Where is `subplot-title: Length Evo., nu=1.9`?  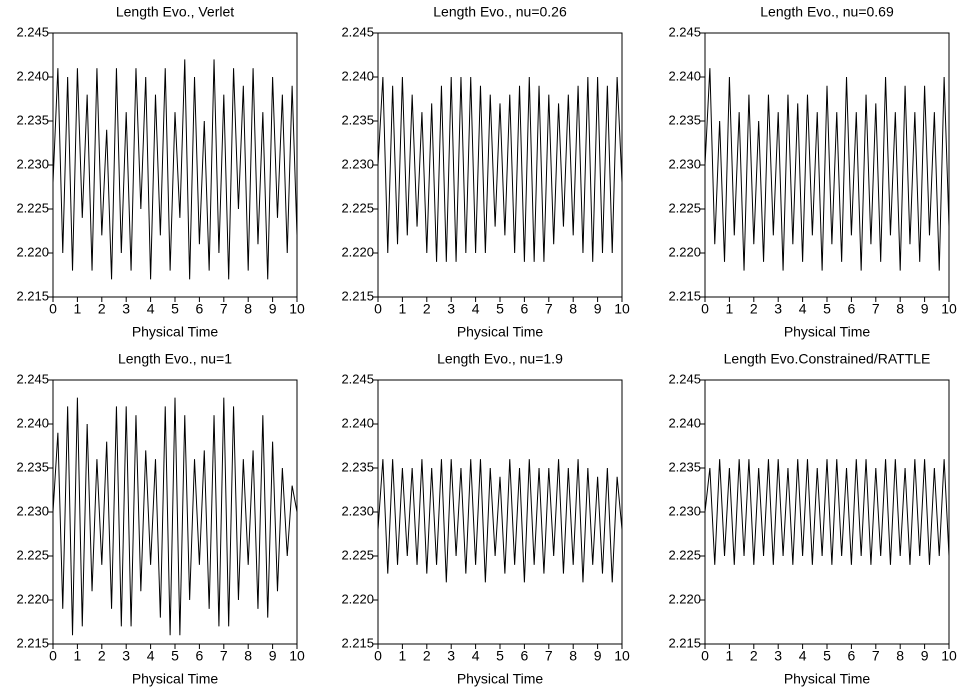 subplot-title: Length Evo., nu=1.9 is located at coordinates (500, 359).